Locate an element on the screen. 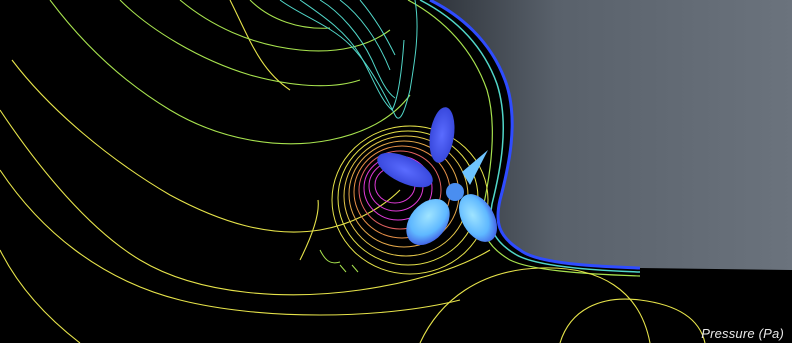 This screenshot has height=343, width=792. cyan-contours is located at coordinates (348, 59).